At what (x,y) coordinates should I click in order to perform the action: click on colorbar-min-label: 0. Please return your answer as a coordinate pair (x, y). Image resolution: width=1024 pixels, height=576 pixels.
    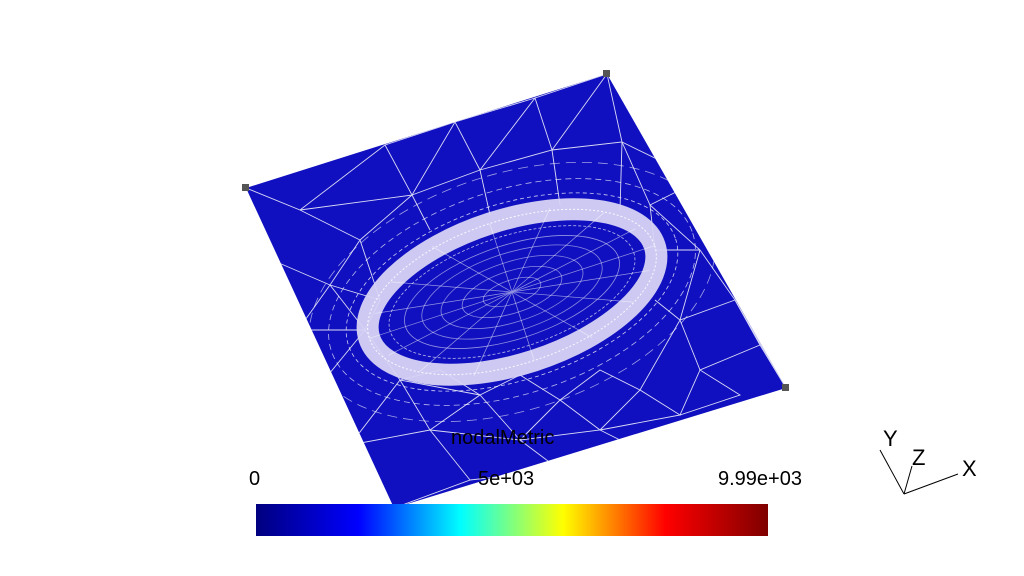
    Looking at the image, I should click on (255, 479).